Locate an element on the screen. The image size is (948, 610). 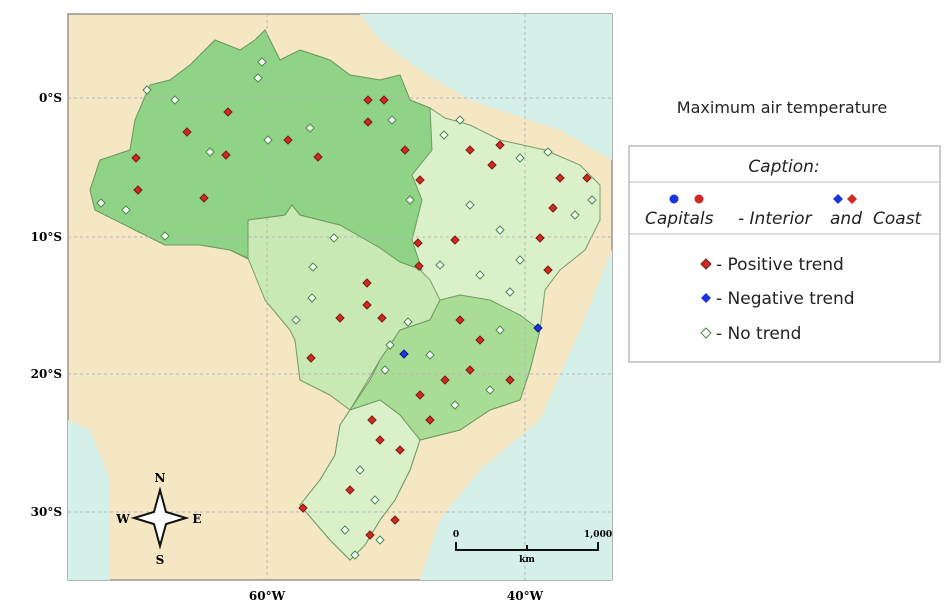
compass-e: E is located at coordinates (196, 519).